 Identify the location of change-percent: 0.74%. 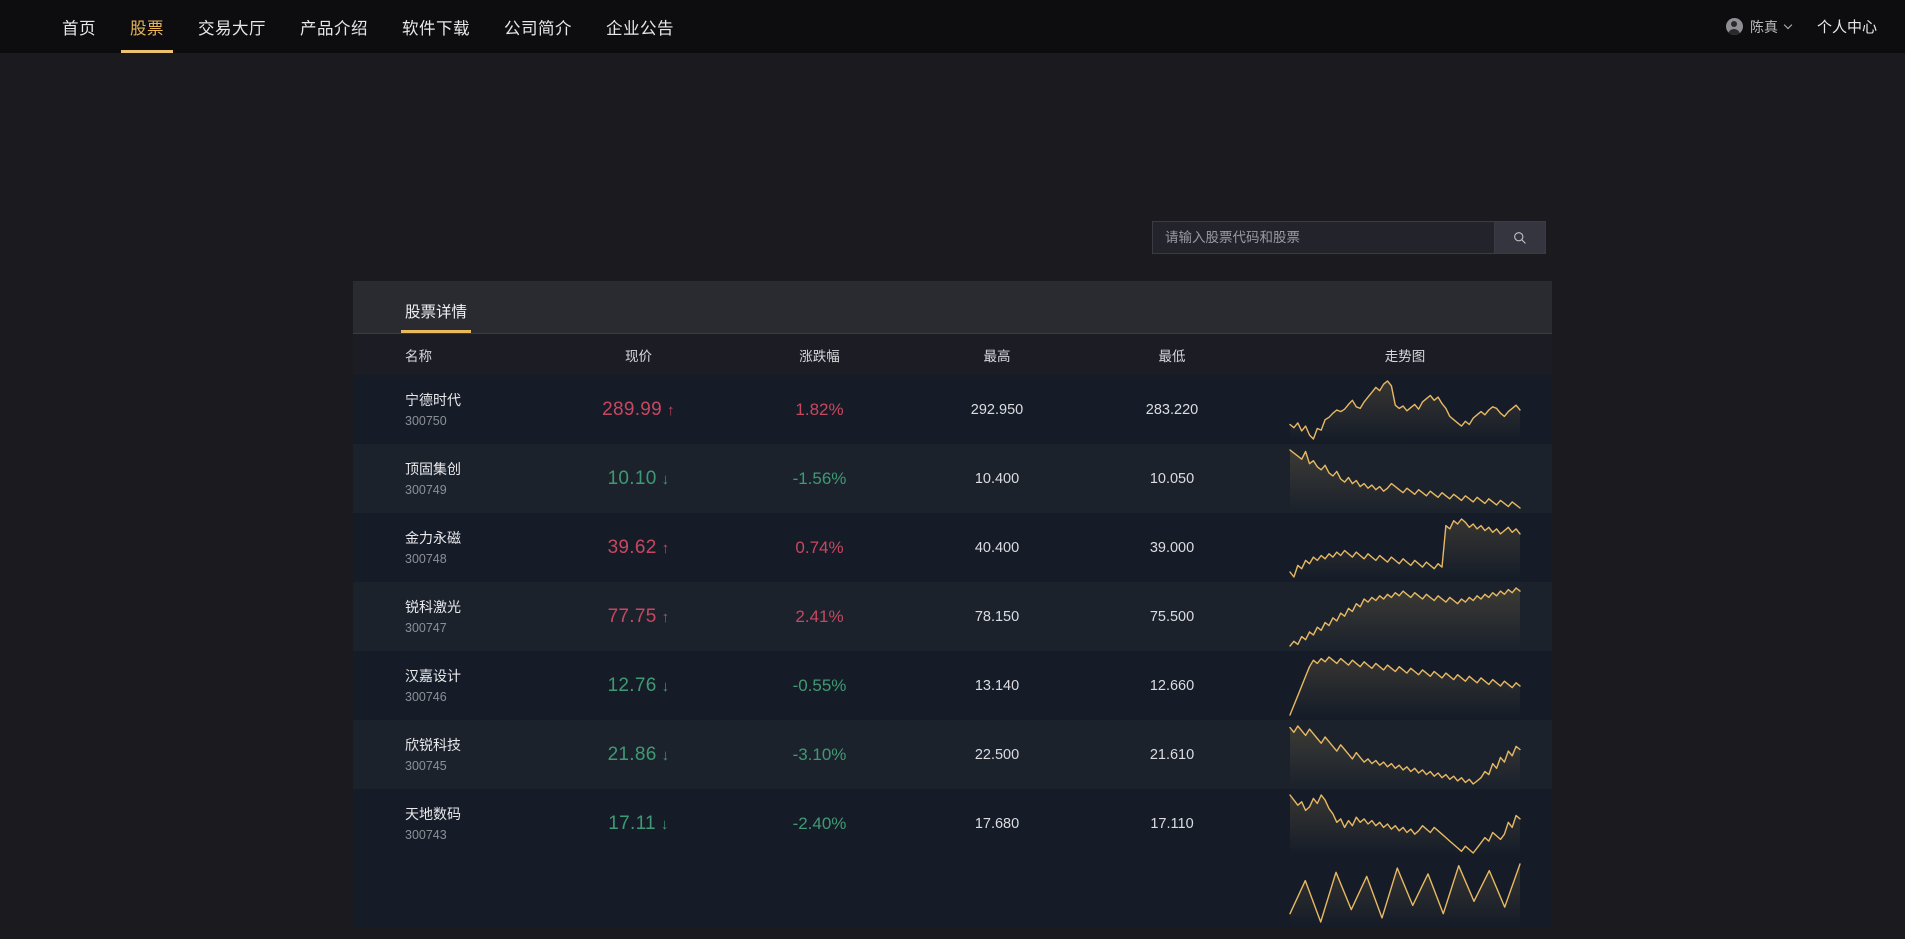
(819, 547).